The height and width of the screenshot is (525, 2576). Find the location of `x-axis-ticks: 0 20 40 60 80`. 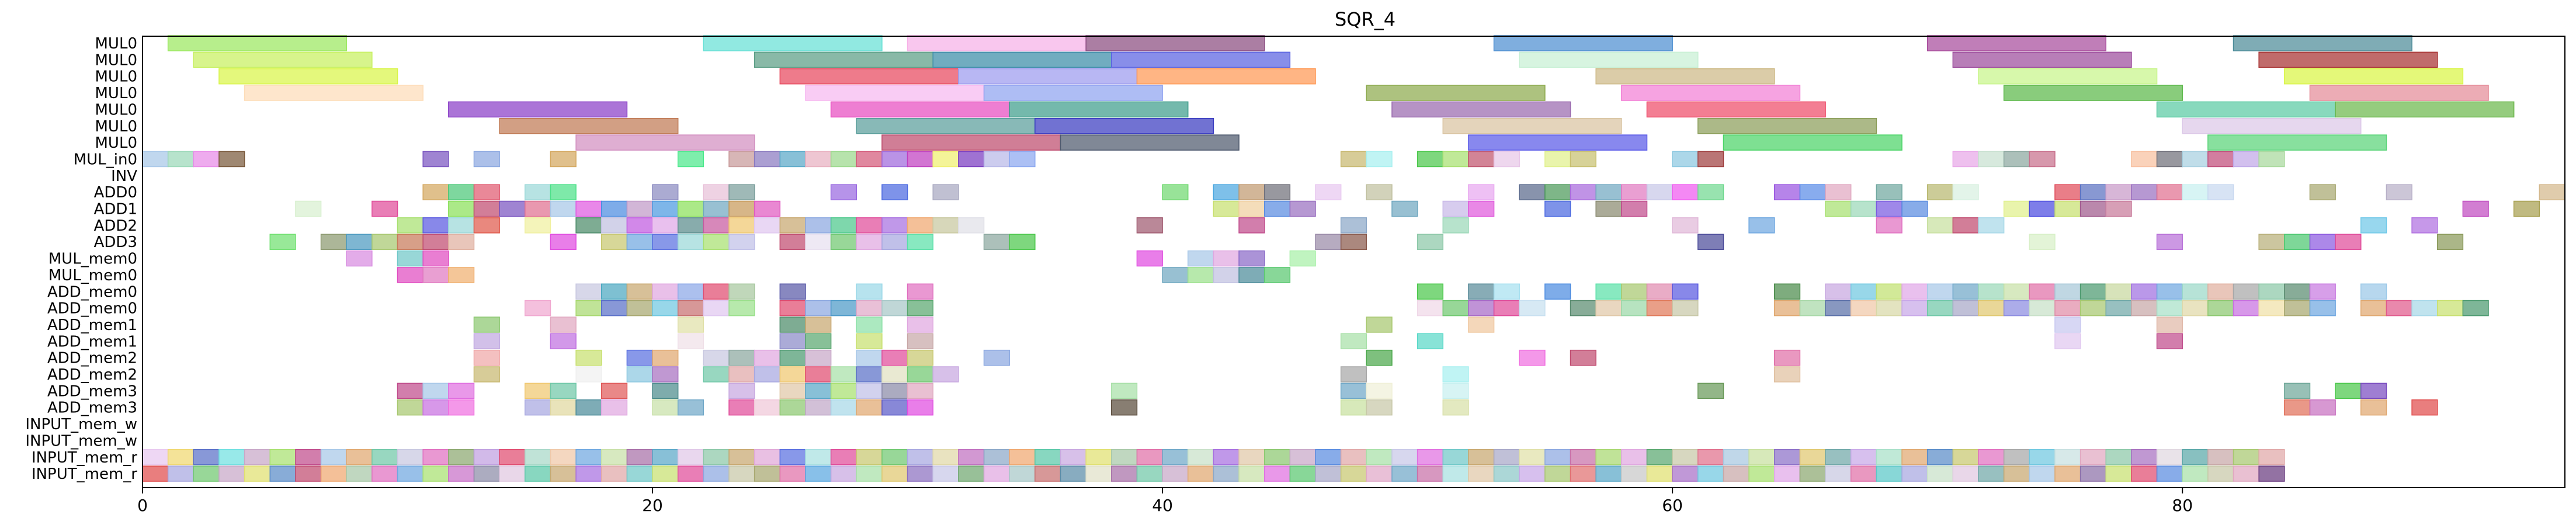

x-axis-ticks: 0 20 40 60 80 is located at coordinates (1165, 501).